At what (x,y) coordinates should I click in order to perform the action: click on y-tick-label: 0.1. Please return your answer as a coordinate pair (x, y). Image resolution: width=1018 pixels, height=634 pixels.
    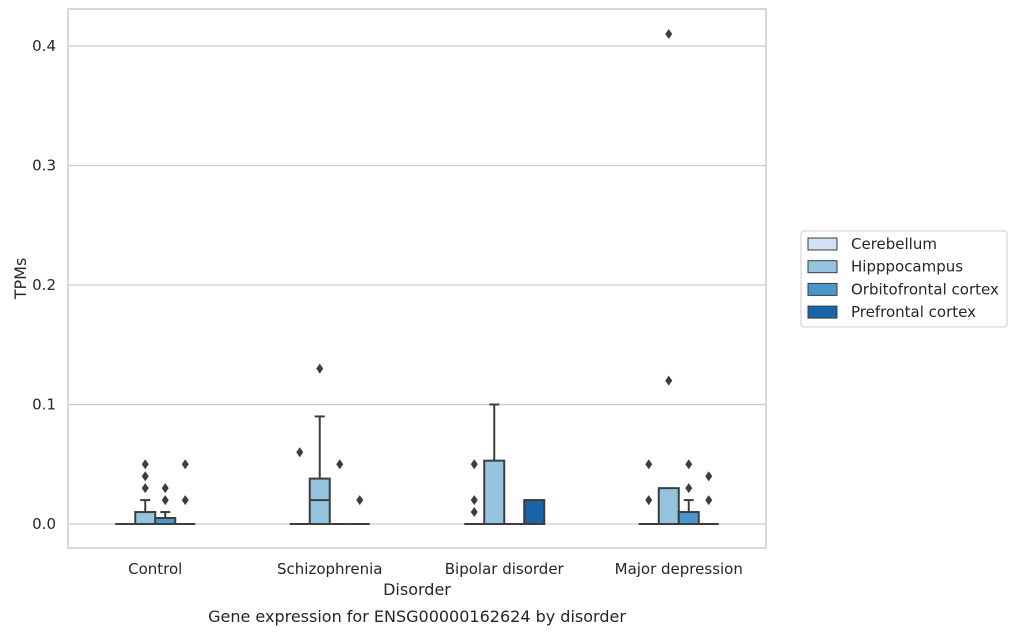
    Looking at the image, I should click on (44, 405).